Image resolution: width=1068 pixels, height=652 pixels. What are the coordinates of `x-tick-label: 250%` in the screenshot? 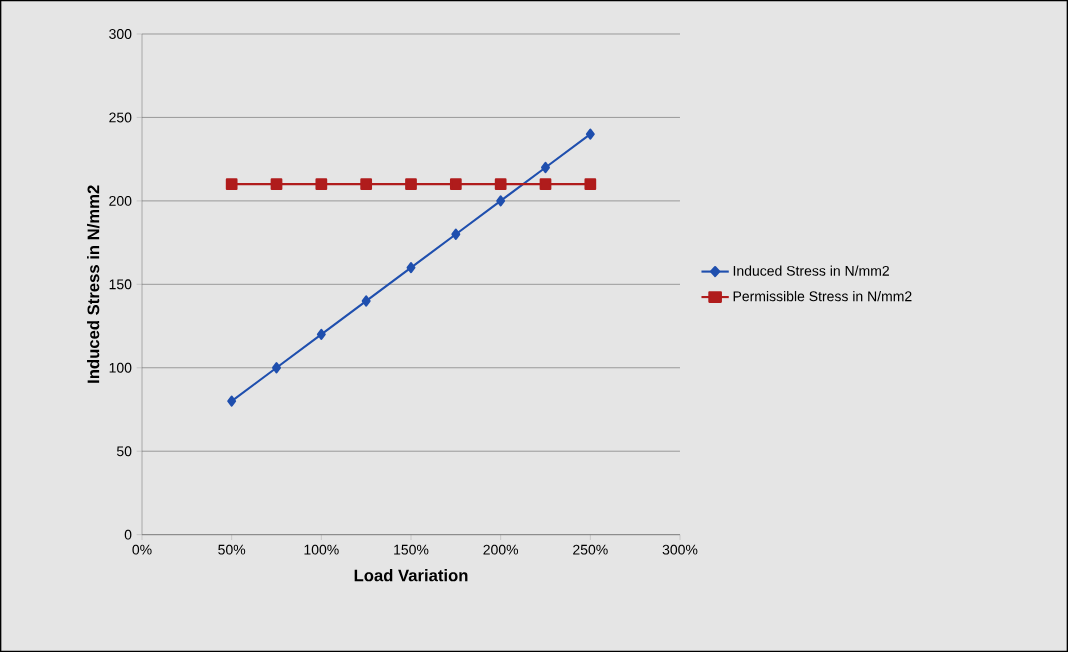 It's located at (590, 549).